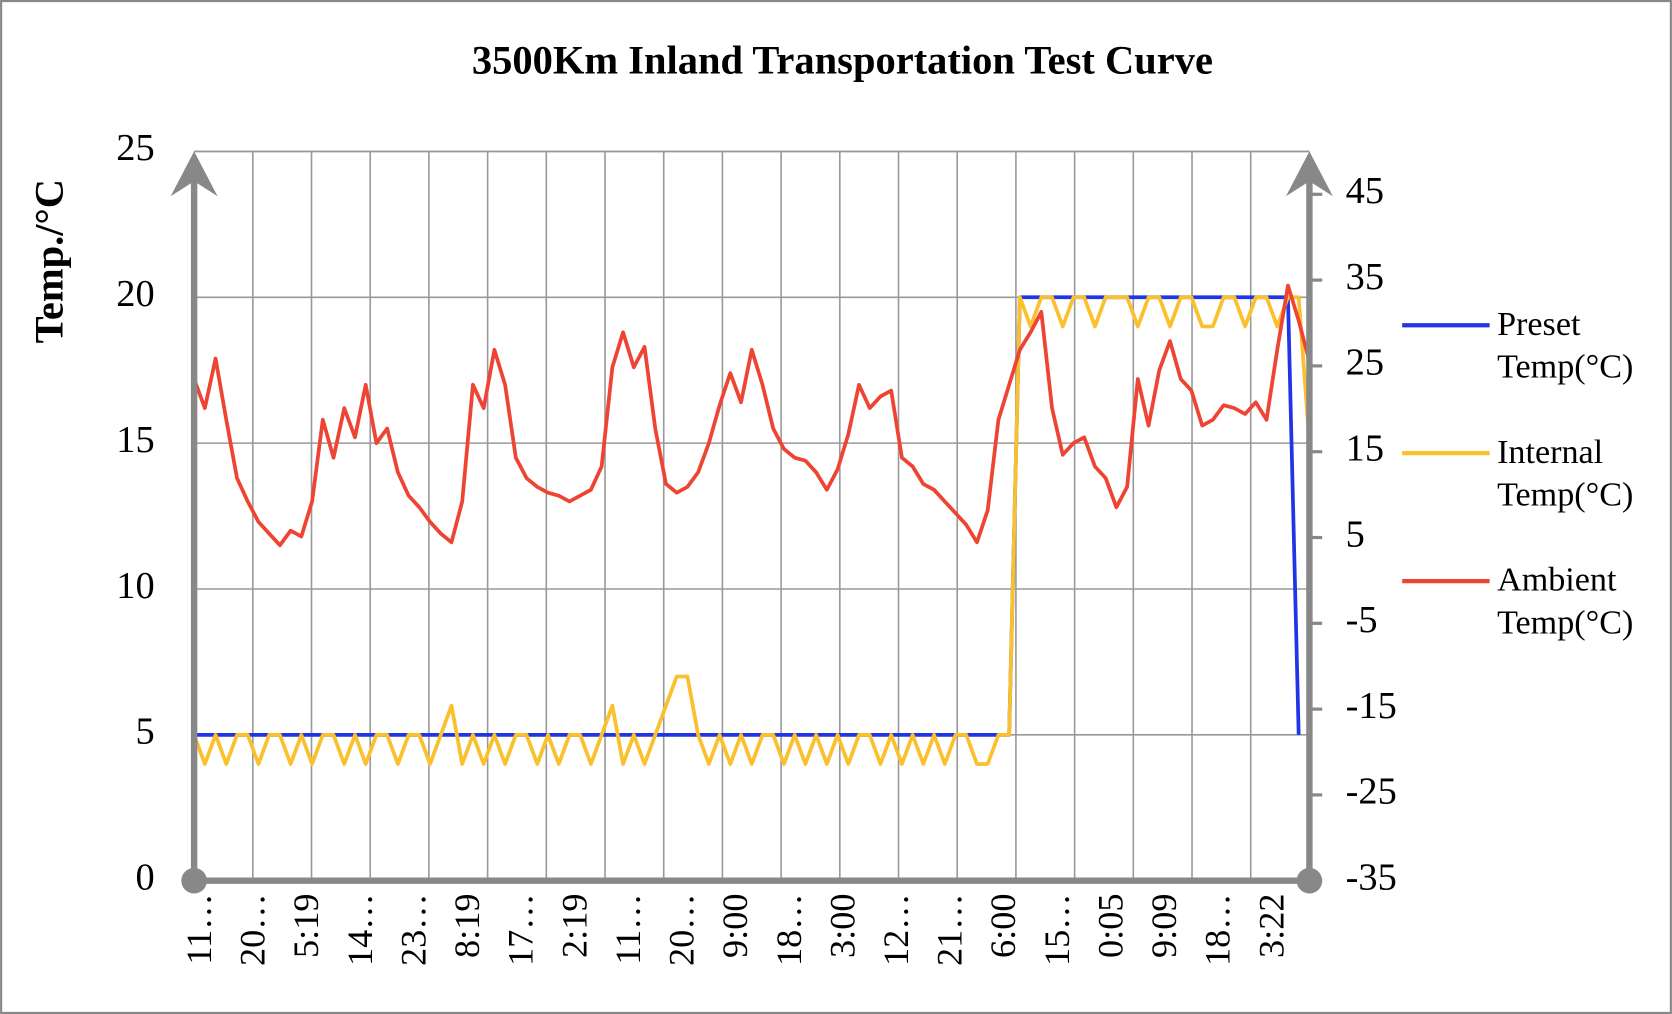  Describe the element at coordinates (135, 440) in the screenshot. I see `y-tick-label: 15` at that location.